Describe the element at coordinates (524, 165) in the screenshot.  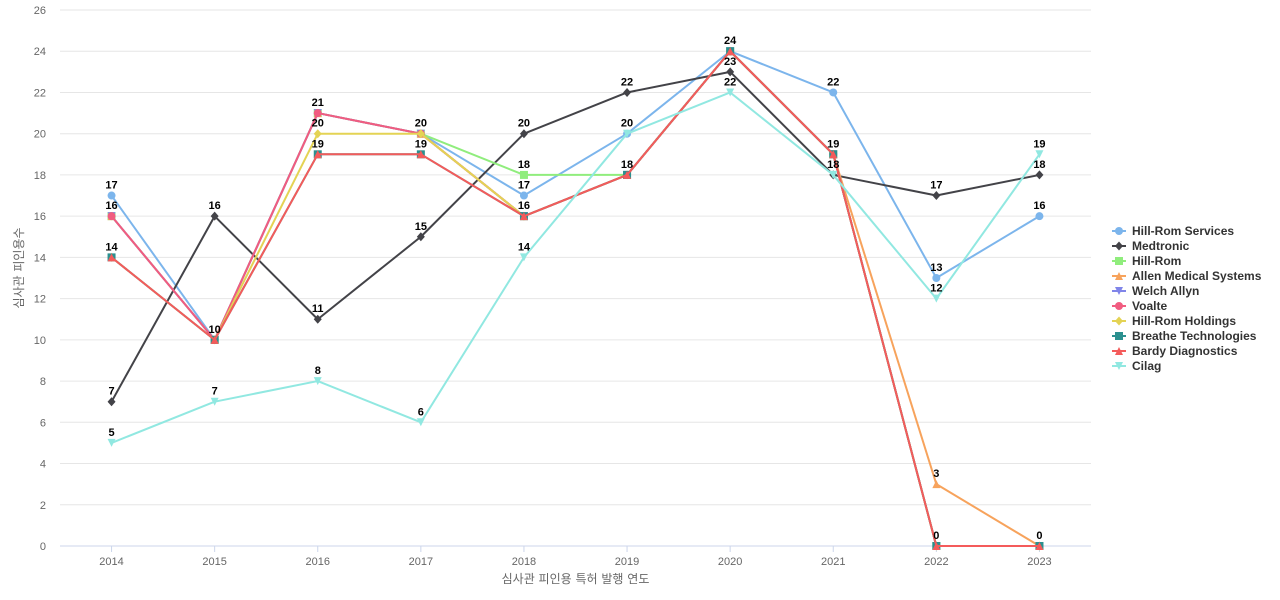
I see `data-label-hill-rom: 18` at that location.